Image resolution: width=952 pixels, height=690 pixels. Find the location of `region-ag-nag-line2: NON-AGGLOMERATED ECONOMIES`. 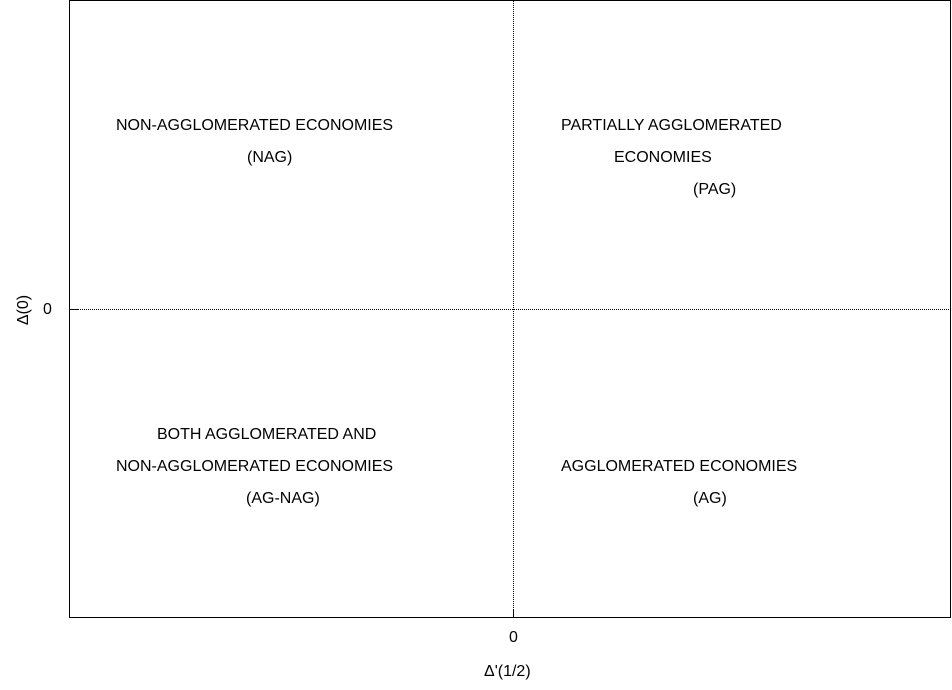

region-ag-nag-line2: NON-AGGLOMERATED ECONOMIES is located at coordinates (255, 466).